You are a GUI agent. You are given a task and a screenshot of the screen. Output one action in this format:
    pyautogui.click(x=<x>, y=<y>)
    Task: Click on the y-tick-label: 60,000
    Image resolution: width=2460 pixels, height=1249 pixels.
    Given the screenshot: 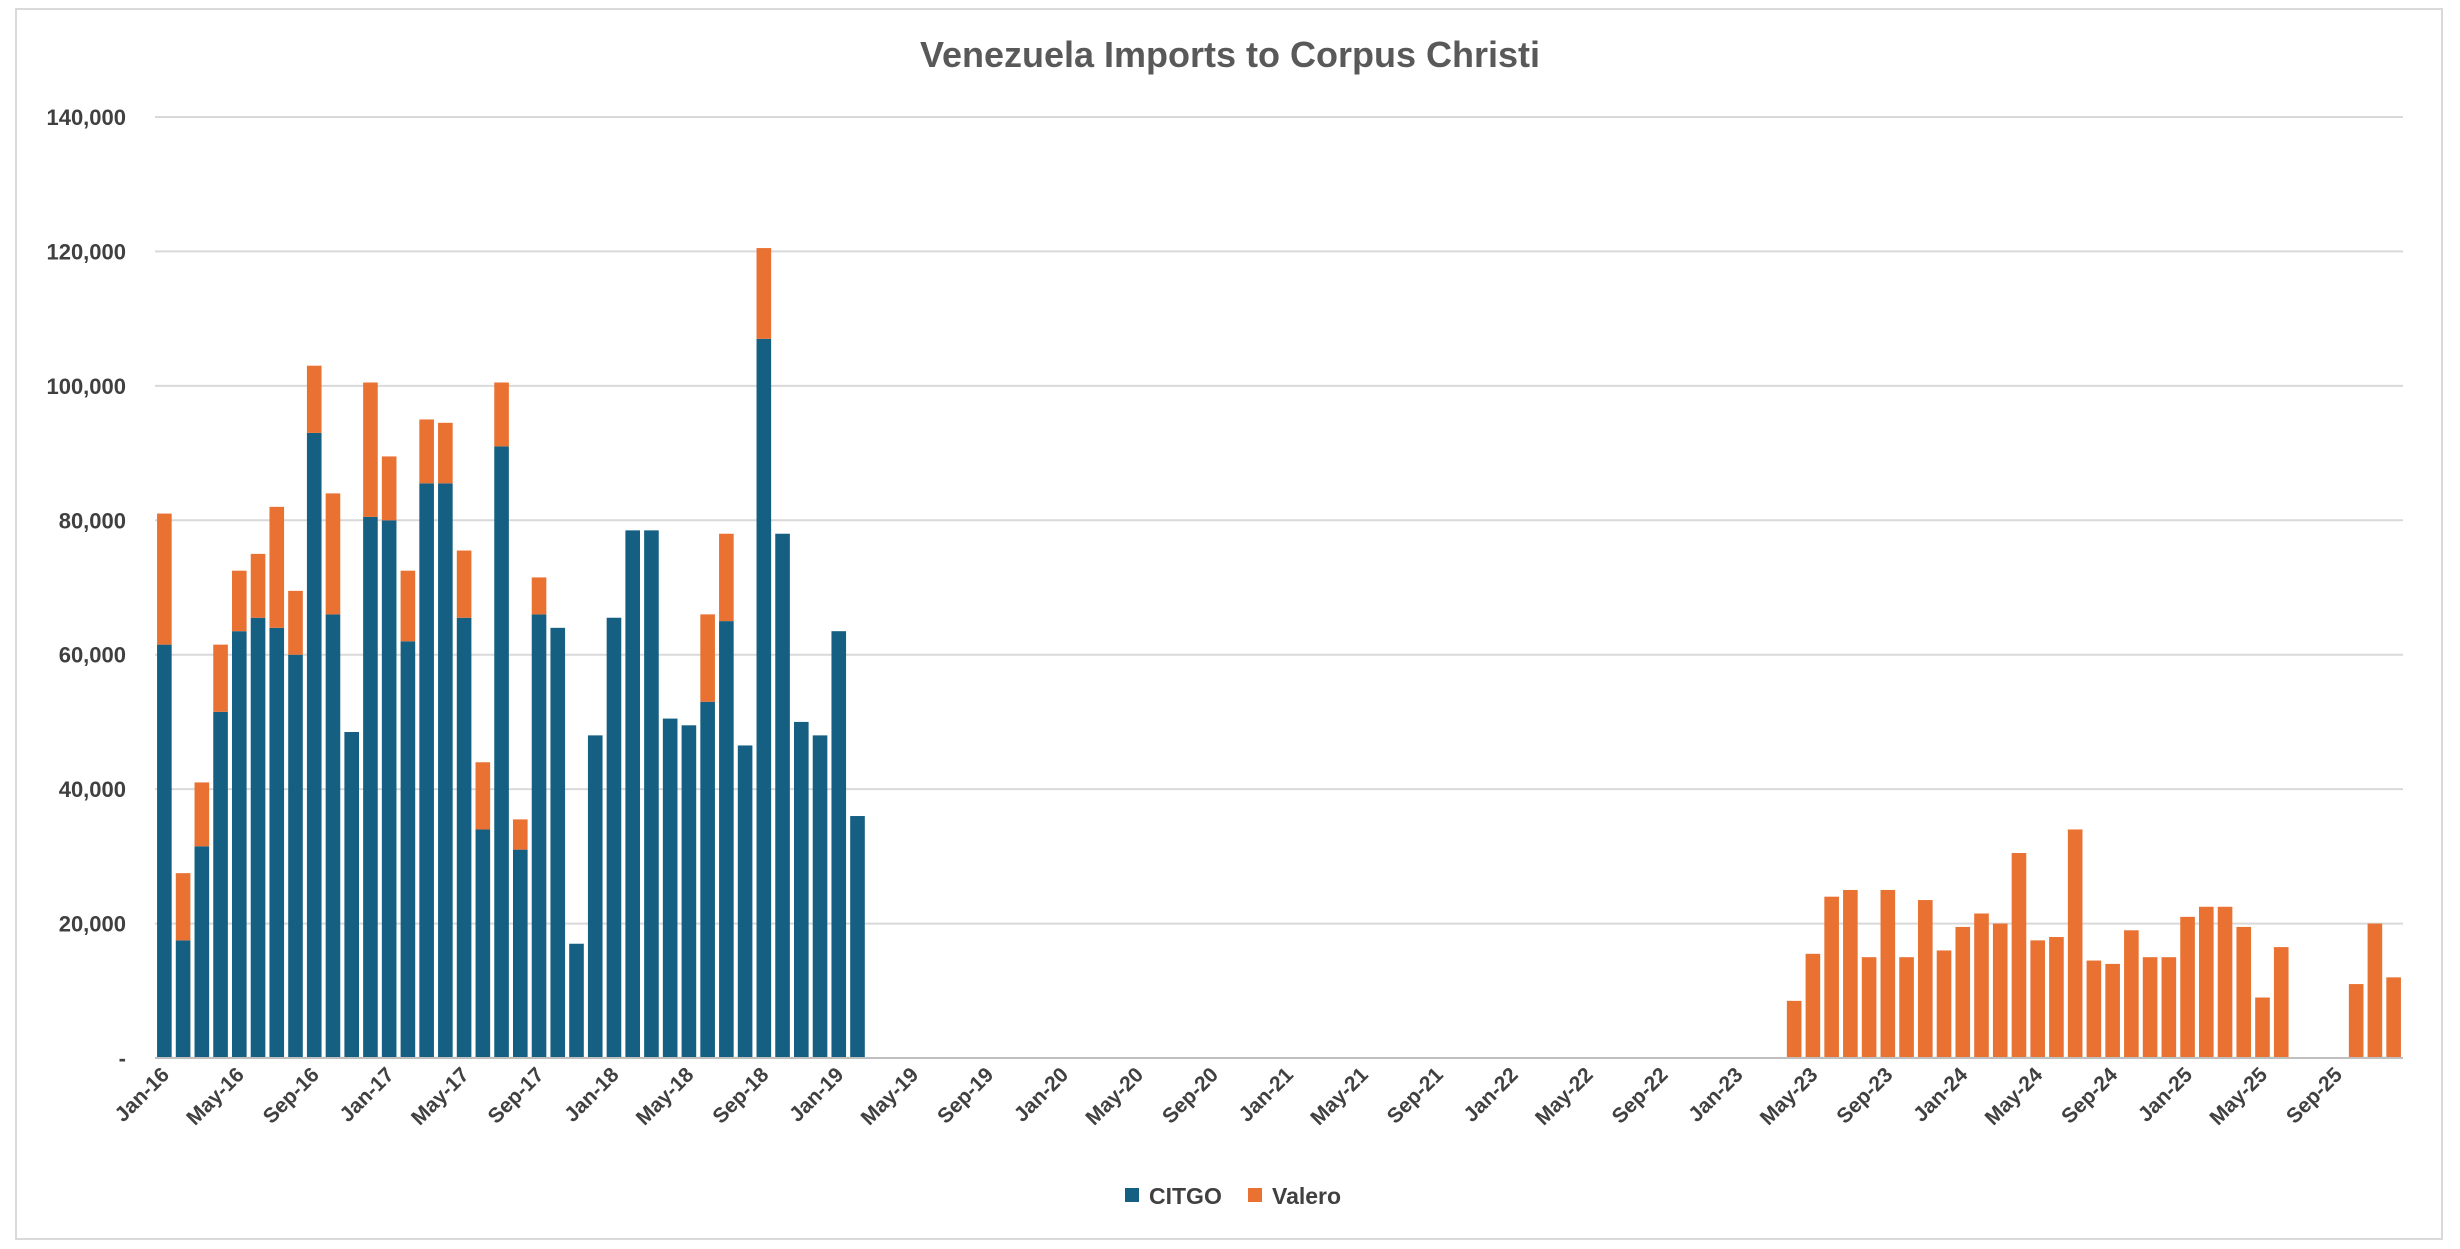 What is the action you would take?
    pyautogui.click(x=92, y=655)
    